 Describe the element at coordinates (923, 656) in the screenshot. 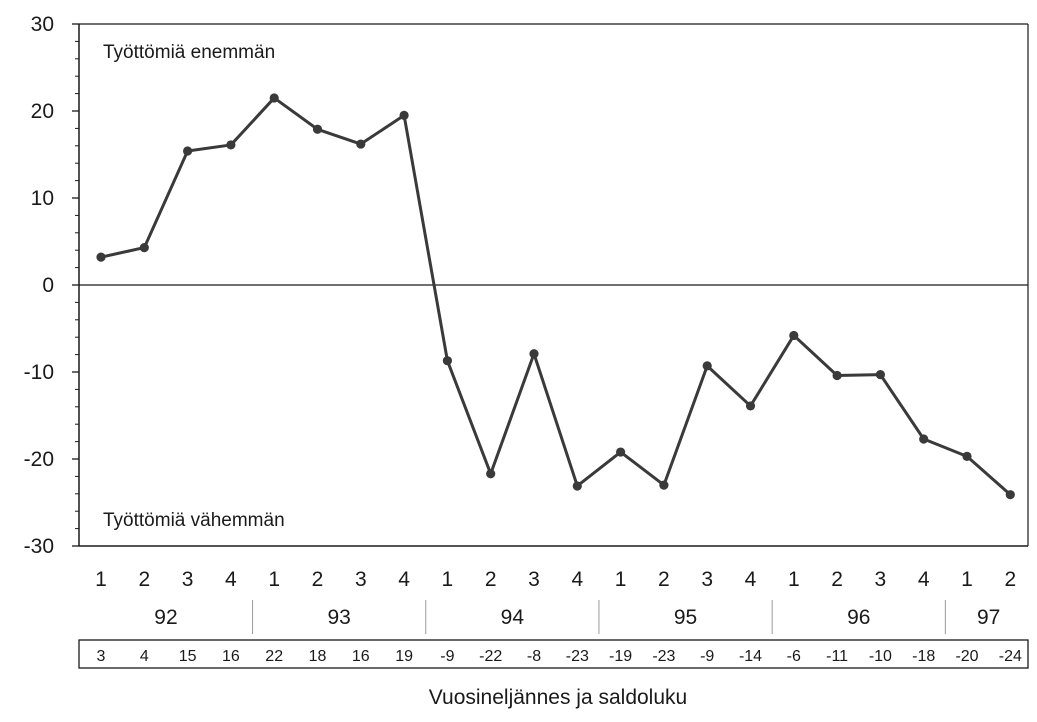

I see `balance-label: -18` at that location.